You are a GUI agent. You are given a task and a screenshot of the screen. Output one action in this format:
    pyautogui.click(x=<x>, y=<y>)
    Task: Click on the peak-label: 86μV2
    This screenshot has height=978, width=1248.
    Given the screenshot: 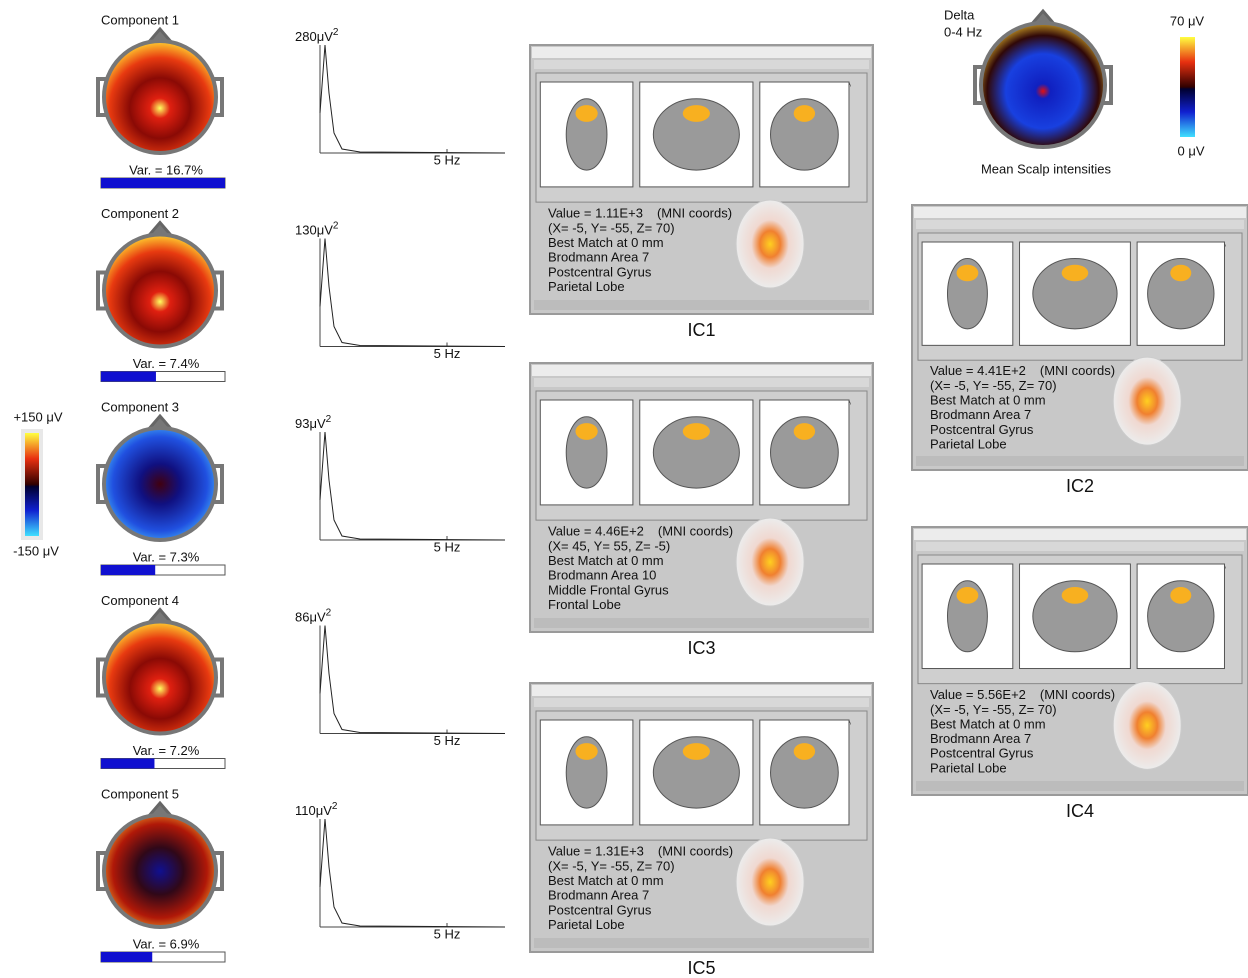 What is the action you would take?
    pyautogui.click(x=313, y=616)
    